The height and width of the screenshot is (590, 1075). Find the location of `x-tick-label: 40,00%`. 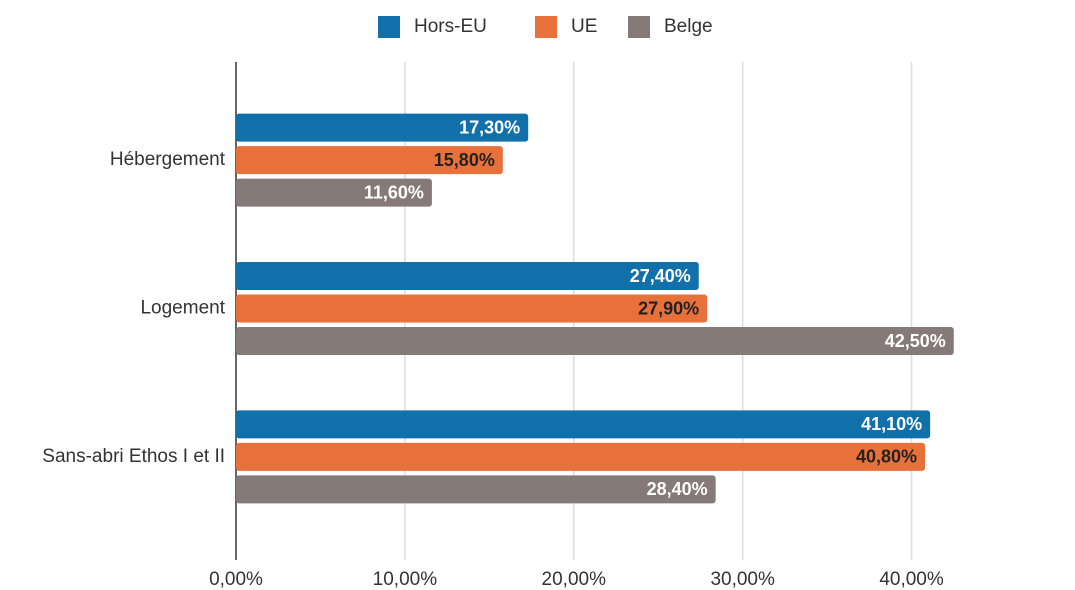

x-tick-label: 40,00% is located at coordinates (911, 579).